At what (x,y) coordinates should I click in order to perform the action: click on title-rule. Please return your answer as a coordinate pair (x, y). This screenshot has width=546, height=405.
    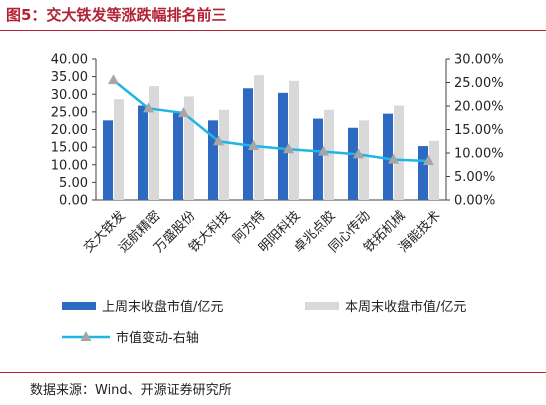
    Looking at the image, I should click on (273, 30).